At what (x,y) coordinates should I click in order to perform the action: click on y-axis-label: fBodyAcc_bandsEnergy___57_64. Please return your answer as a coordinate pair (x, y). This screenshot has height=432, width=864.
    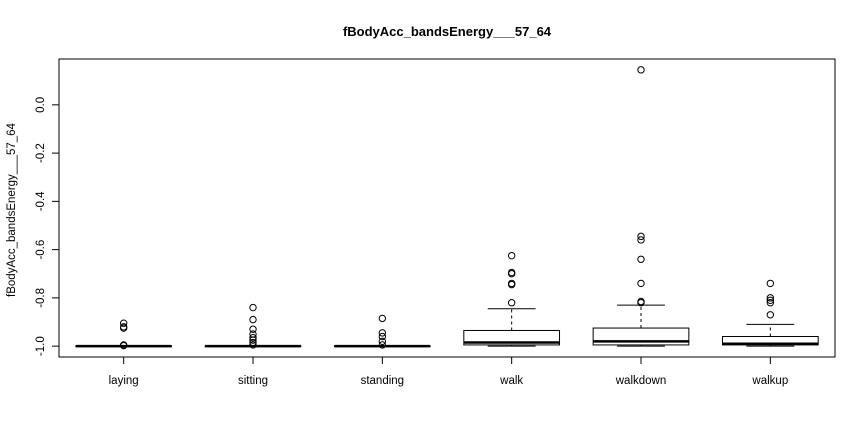
    Looking at the image, I should click on (12, 209).